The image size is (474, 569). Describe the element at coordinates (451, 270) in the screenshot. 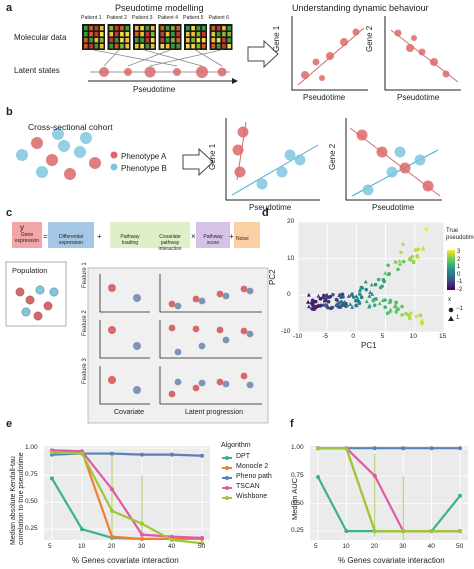

I see `colorbar` at that location.